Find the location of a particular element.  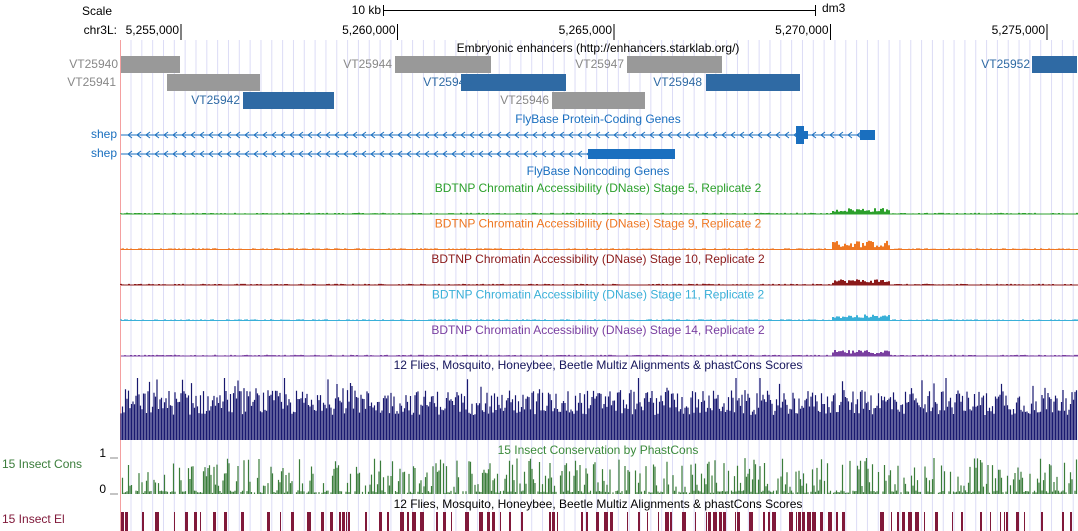

enhancer-label: VT25941 is located at coordinates (91, 82).